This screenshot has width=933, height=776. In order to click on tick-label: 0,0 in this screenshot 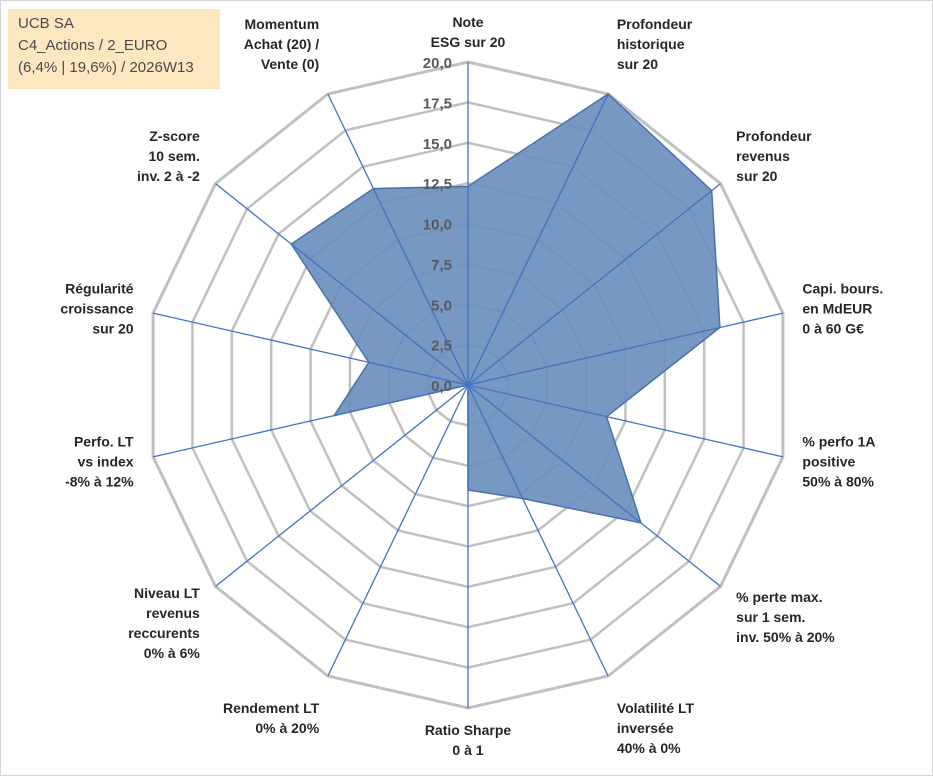, I will do `click(441, 386)`.